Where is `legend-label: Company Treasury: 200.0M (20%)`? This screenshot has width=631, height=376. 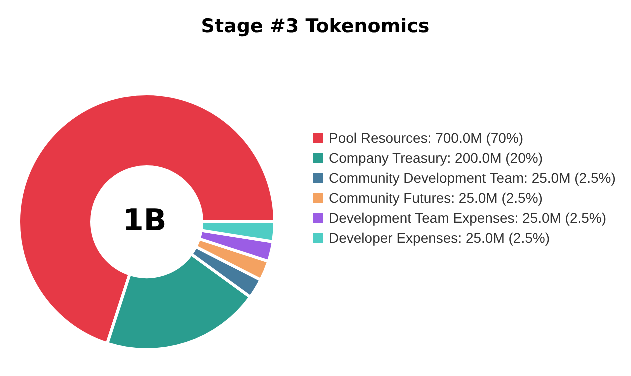 legend-label: Company Treasury: 200.0M (20%) is located at coordinates (436, 158).